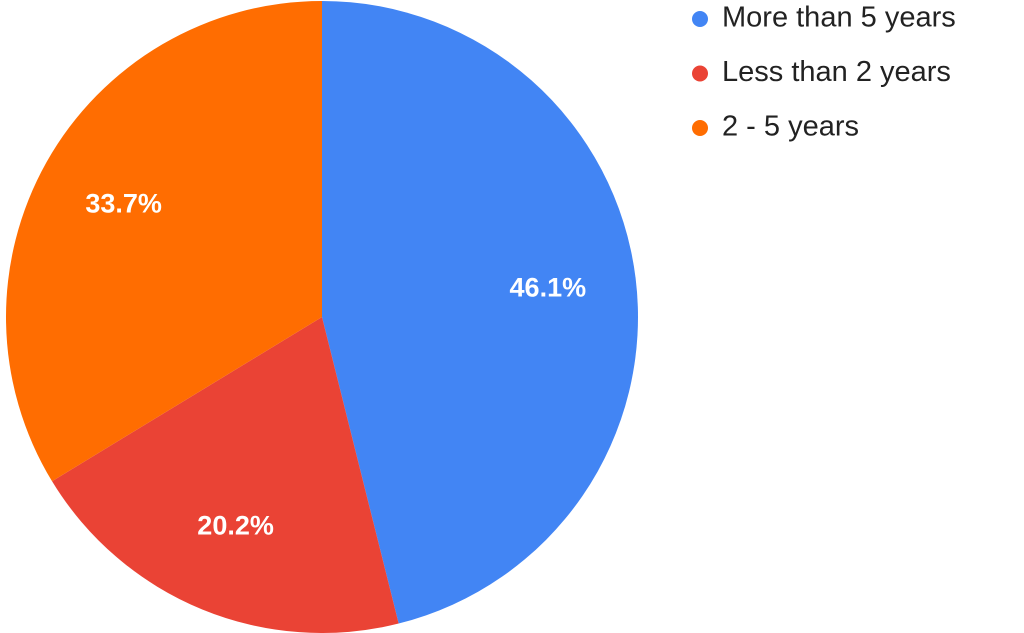  I want to click on legend-label: More than 5 years, so click(839, 18).